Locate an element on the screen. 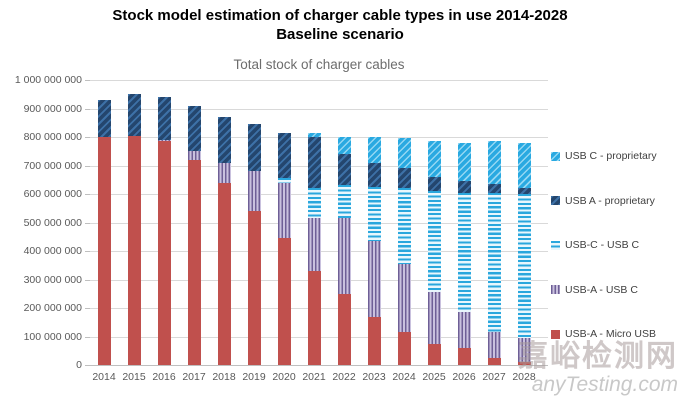  x-axis-tick-label: 2020 is located at coordinates (284, 377).